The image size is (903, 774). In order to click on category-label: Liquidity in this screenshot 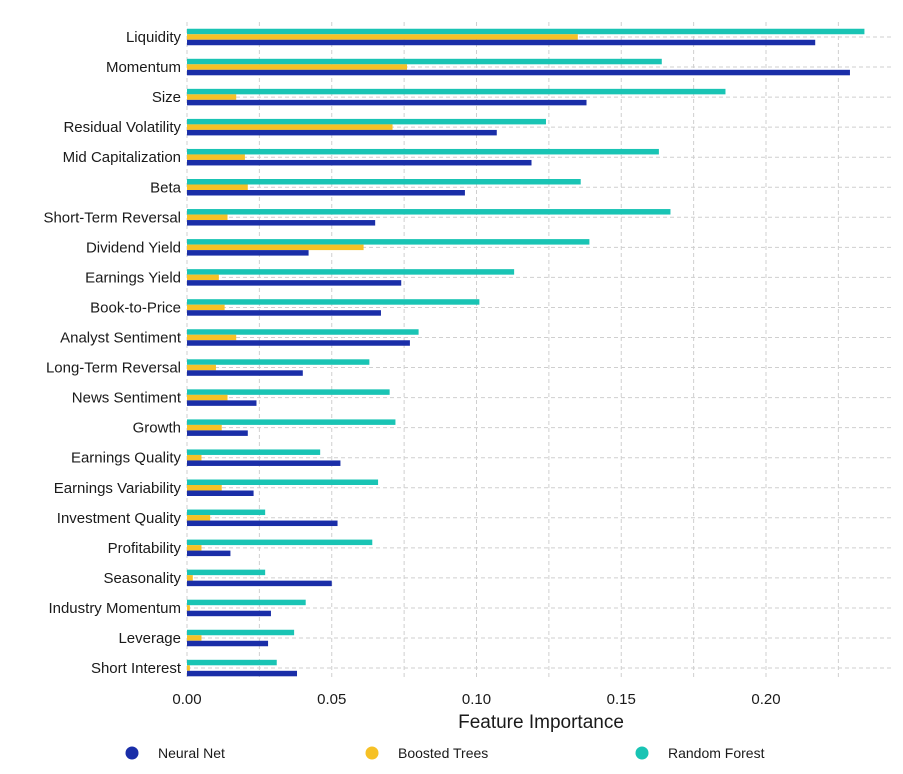, I will do `click(154, 37)`.